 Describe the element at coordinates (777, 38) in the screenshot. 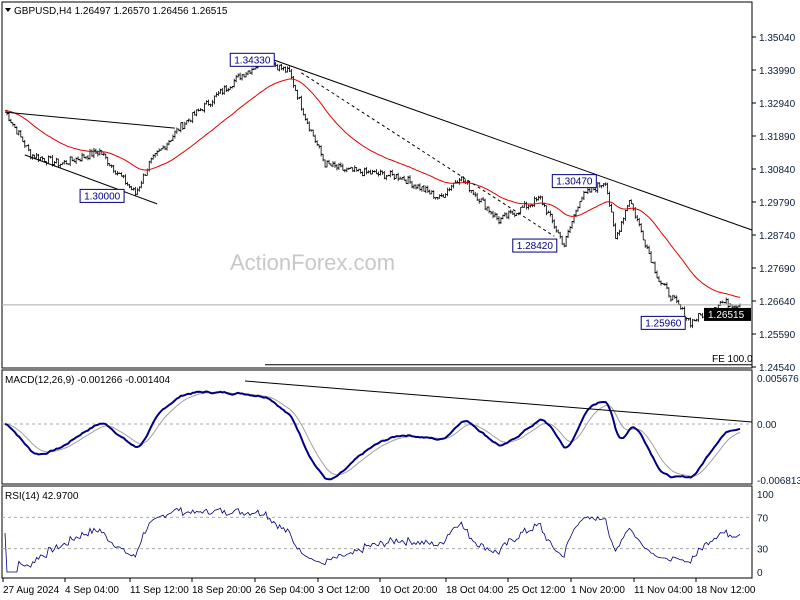

I see `price-tick-label: 1.35040` at that location.